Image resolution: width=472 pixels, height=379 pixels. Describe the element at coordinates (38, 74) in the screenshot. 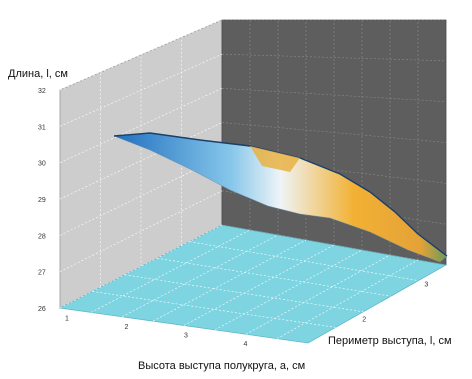

I see `z-axis-title: Длина, l, см` at that location.